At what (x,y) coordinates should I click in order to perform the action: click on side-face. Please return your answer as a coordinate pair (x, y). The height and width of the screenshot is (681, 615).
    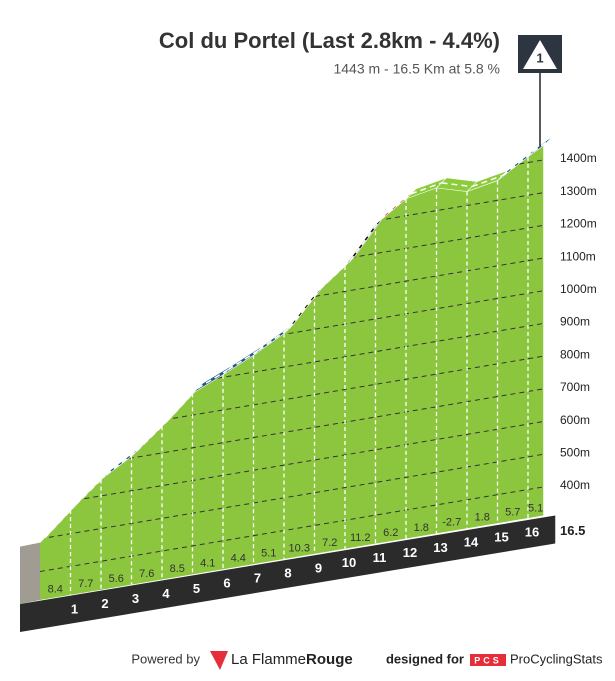
    Looking at the image, I should click on (30, 573).